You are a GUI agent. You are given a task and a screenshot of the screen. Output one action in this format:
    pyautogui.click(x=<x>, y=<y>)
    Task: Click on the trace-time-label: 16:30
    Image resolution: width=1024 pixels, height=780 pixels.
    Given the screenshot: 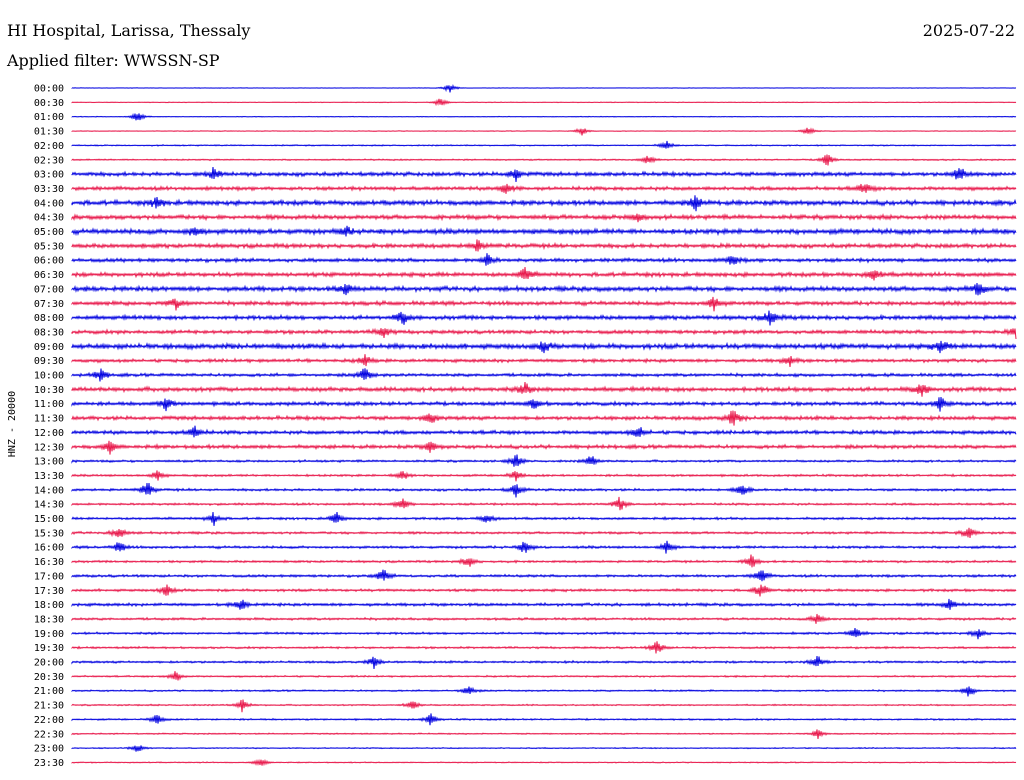 What is the action you would take?
    pyautogui.click(x=49, y=562)
    